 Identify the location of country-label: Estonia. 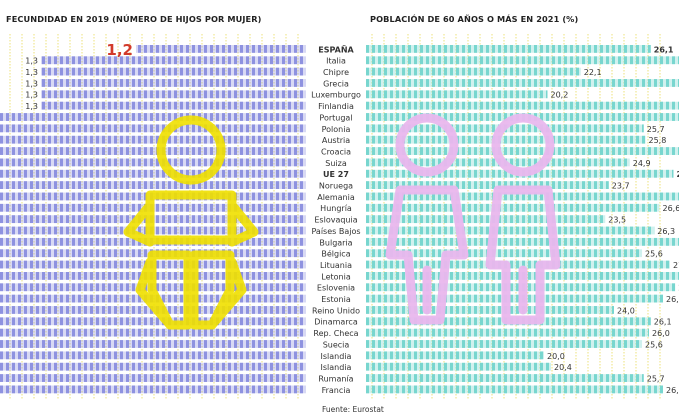
(336, 299).